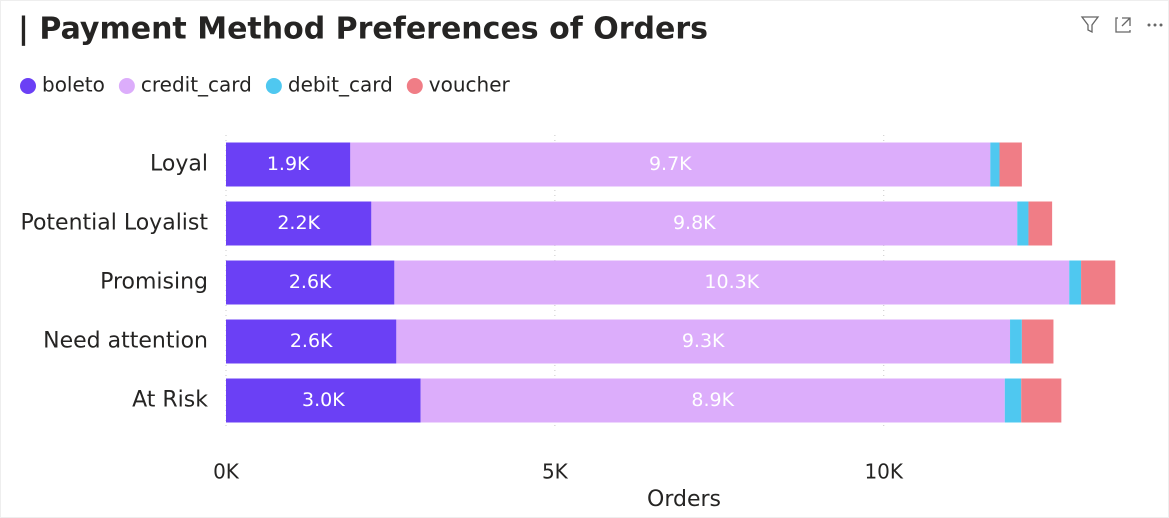  Describe the element at coordinates (1105, 25) in the screenshot. I see `header-icons` at that location.